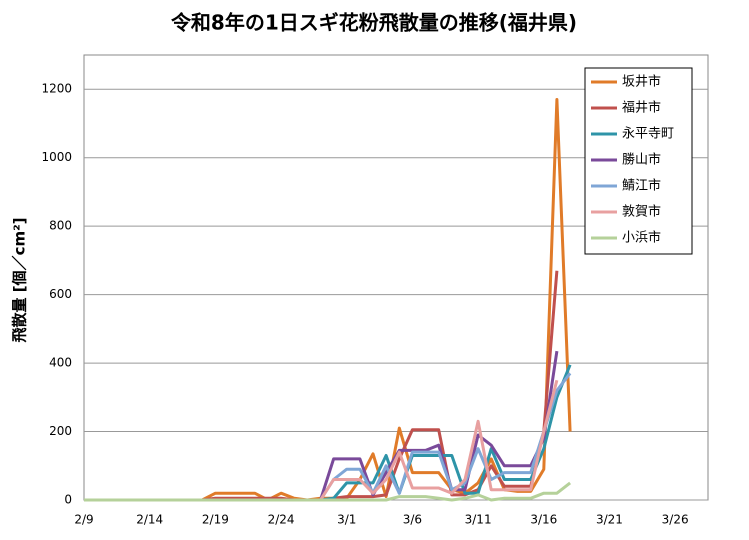 The image size is (749, 540). I want to click on legend-label: 永平寺町, so click(648, 134).